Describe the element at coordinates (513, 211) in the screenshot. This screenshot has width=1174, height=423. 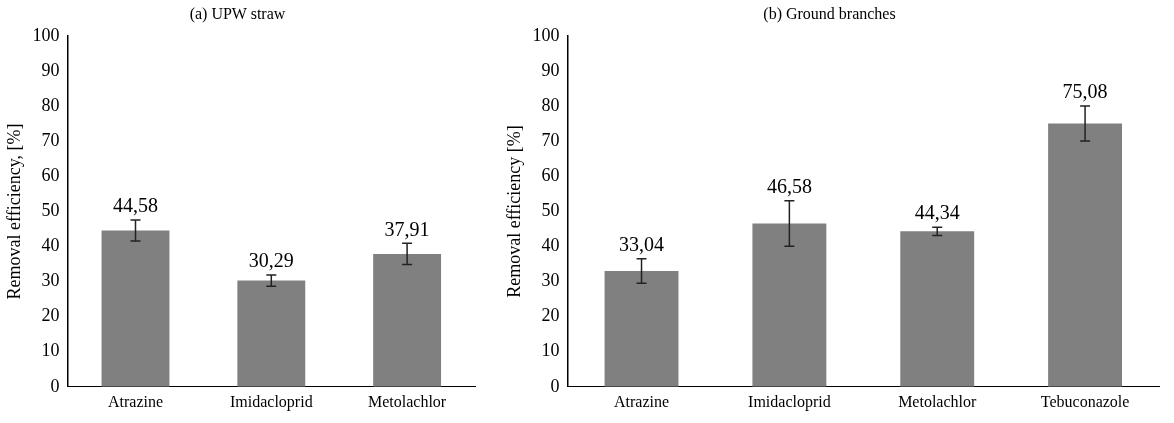
I see `y-axis-title: Removal efficiency [%]` at that location.